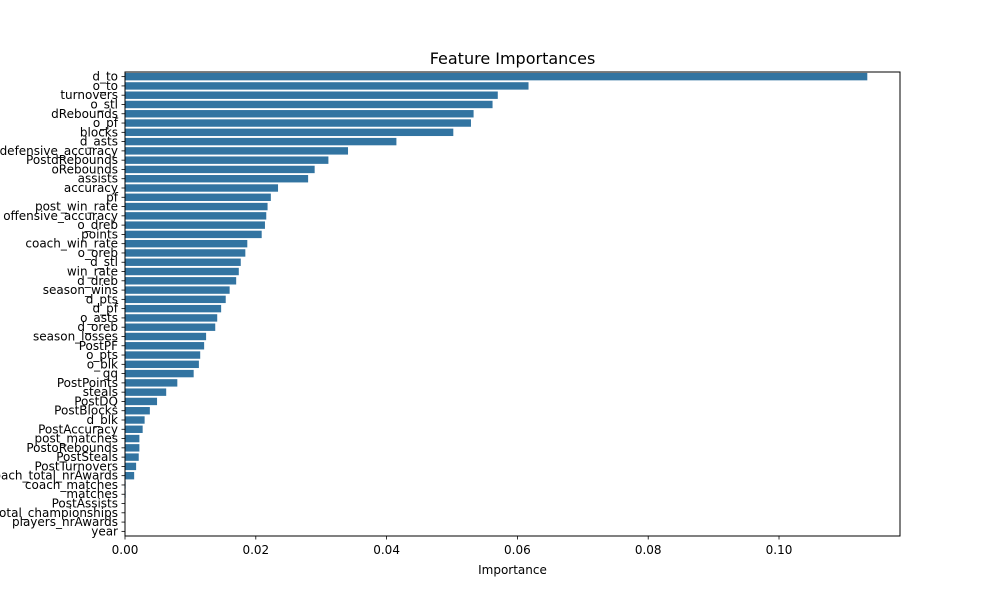 The image size is (1000, 600). Describe the element at coordinates (87, 457) in the screenshot. I see `y-tick-label: PostSteals` at that location.